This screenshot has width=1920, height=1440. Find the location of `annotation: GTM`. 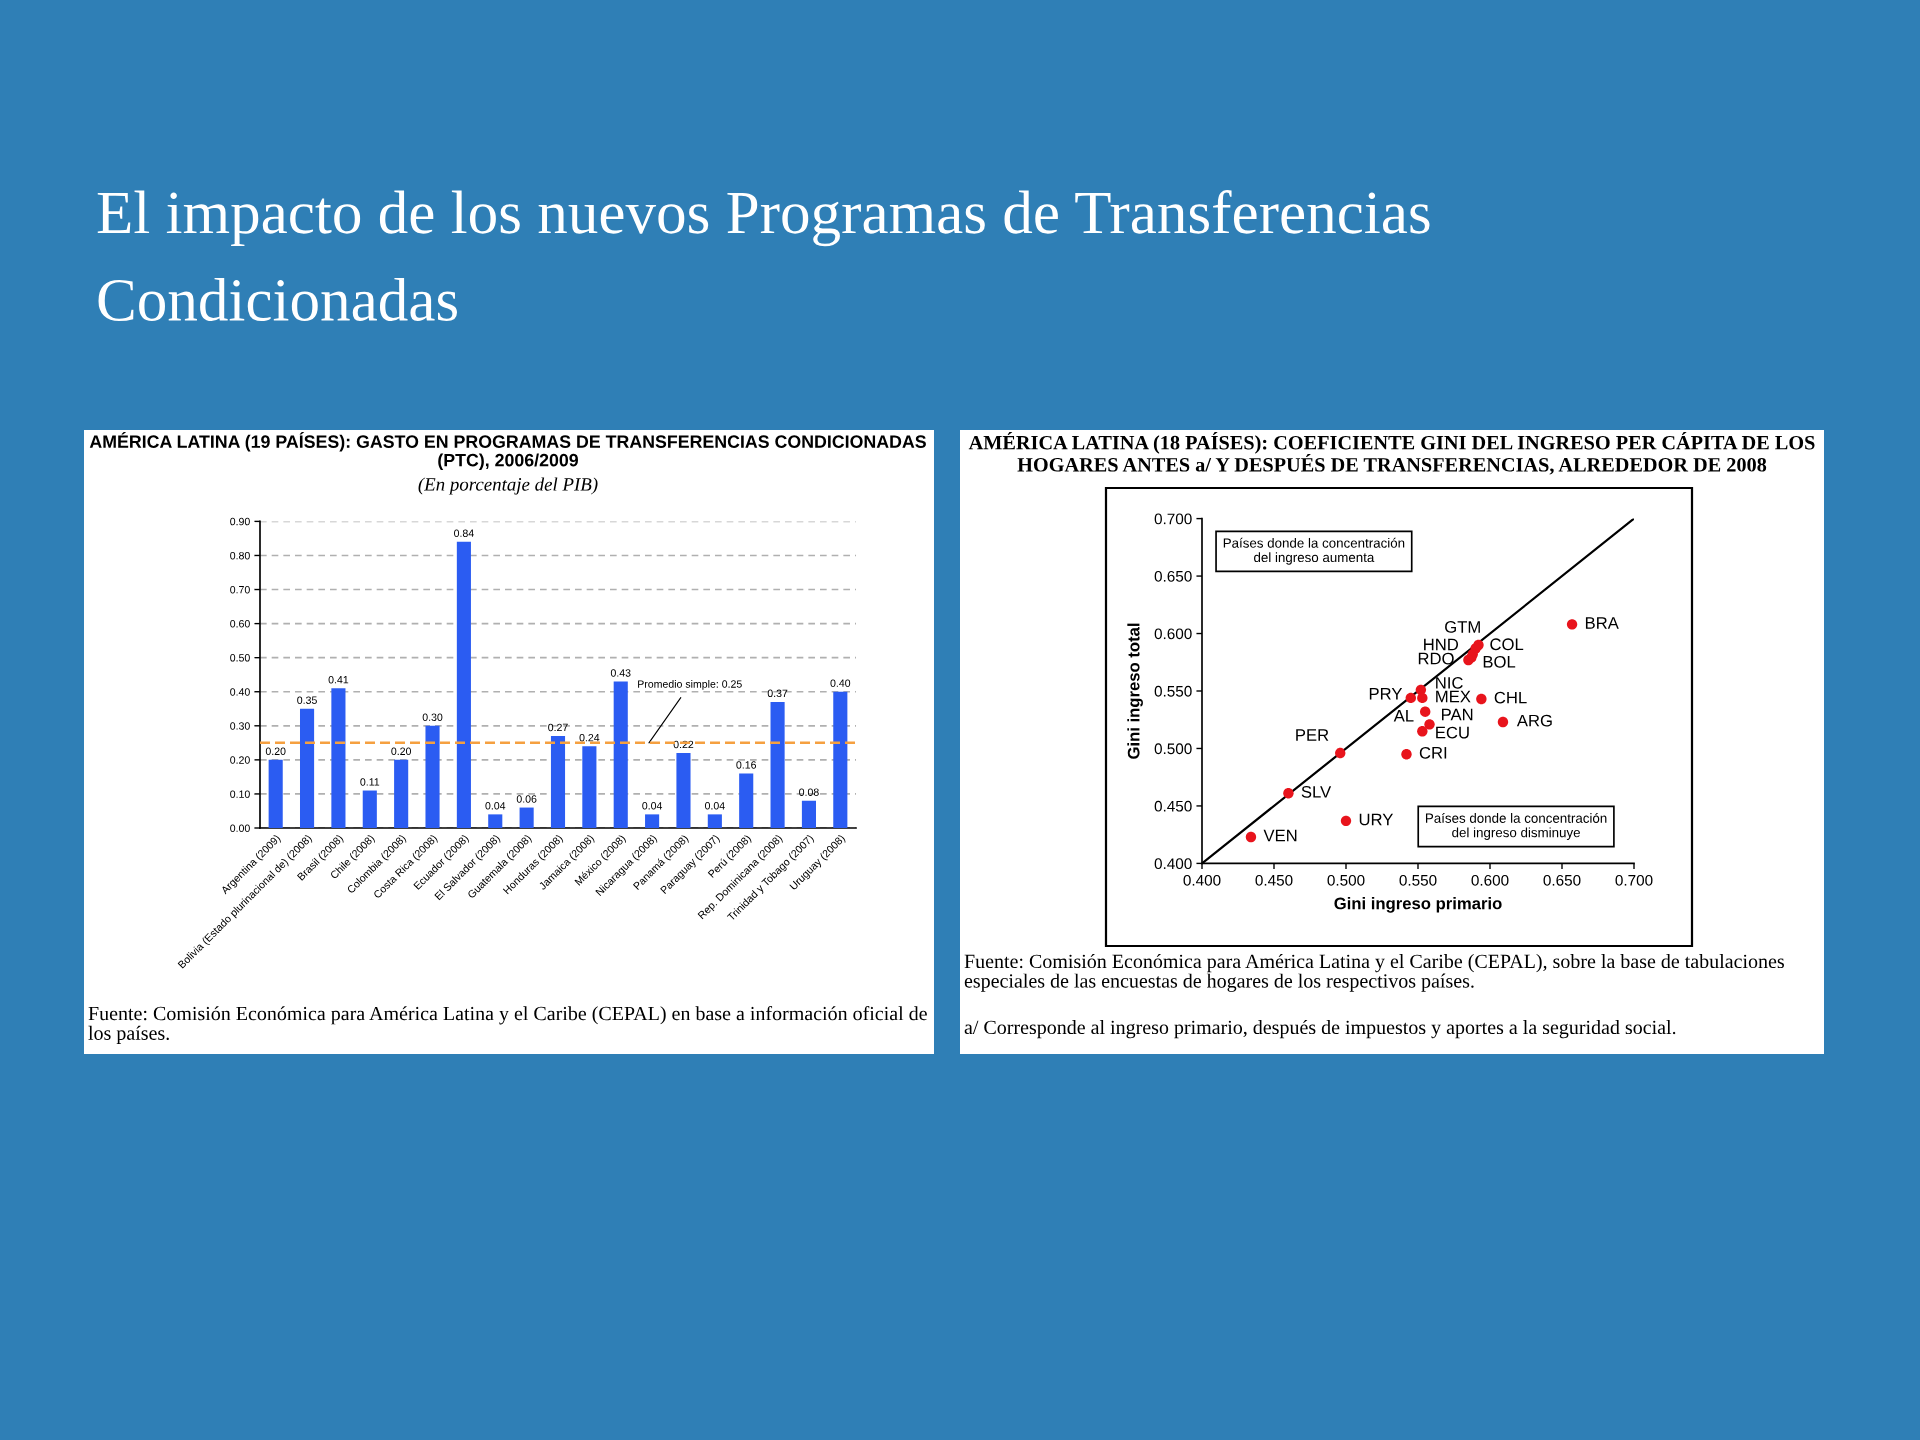

annotation: GTM is located at coordinates (1462, 627).